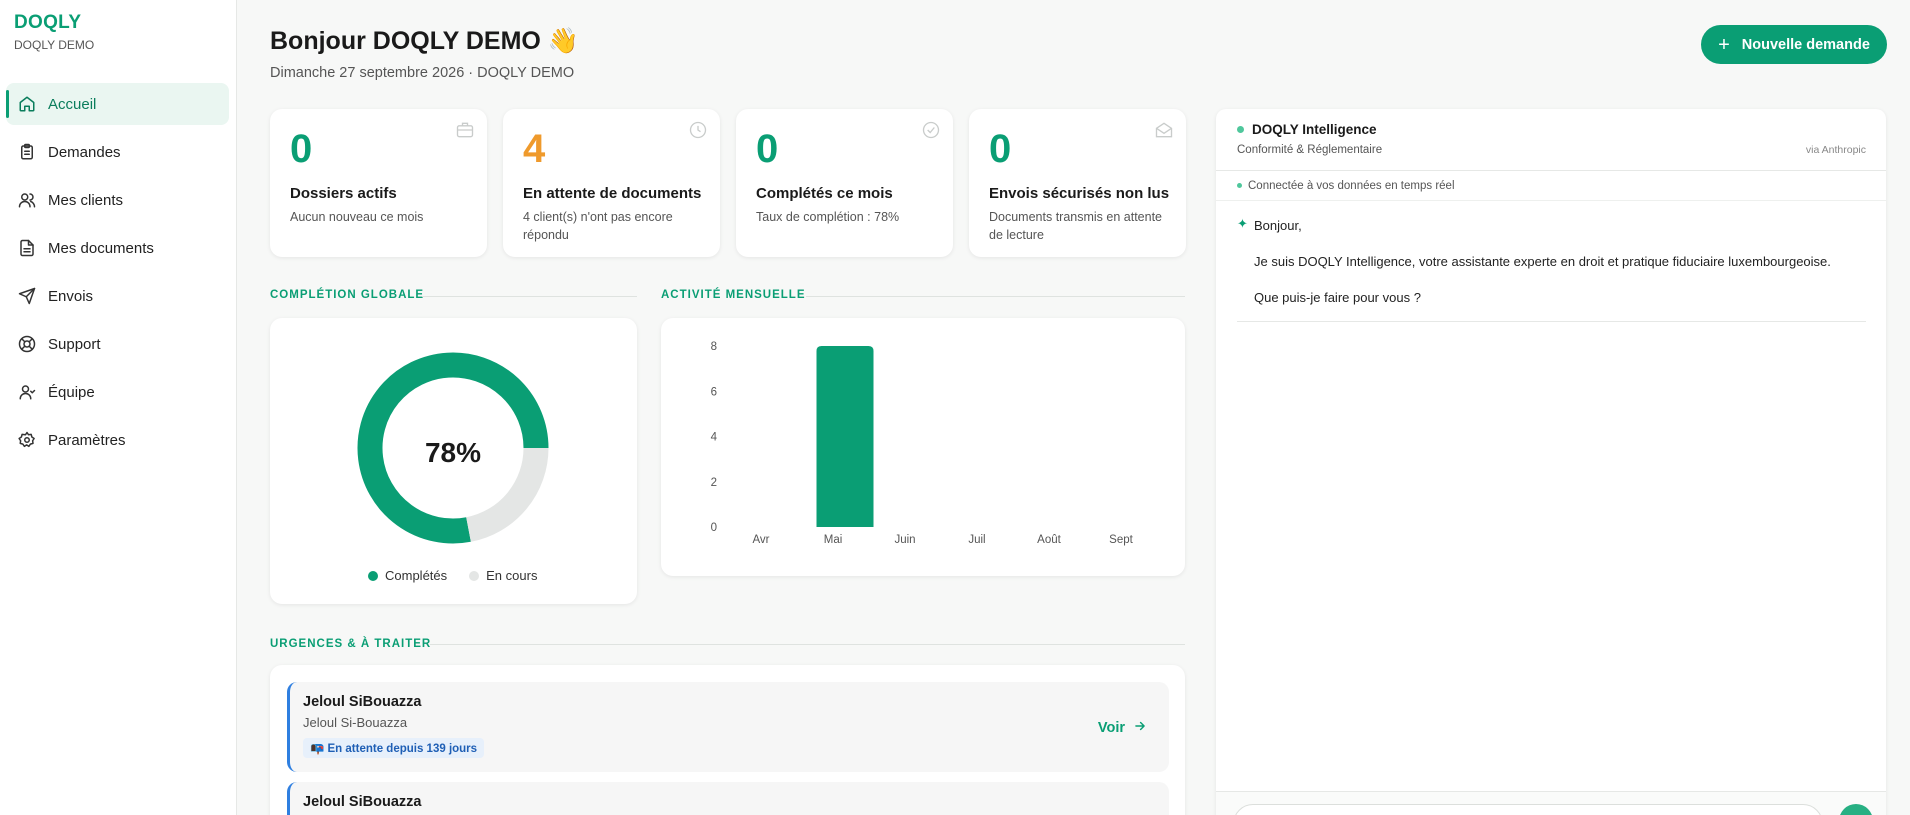 This screenshot has height=815, width=1910. What do you see at coordinates (453, 452) in the screenshot?
I see `donut-center-label: 78%` at bounding box center [453, 452].